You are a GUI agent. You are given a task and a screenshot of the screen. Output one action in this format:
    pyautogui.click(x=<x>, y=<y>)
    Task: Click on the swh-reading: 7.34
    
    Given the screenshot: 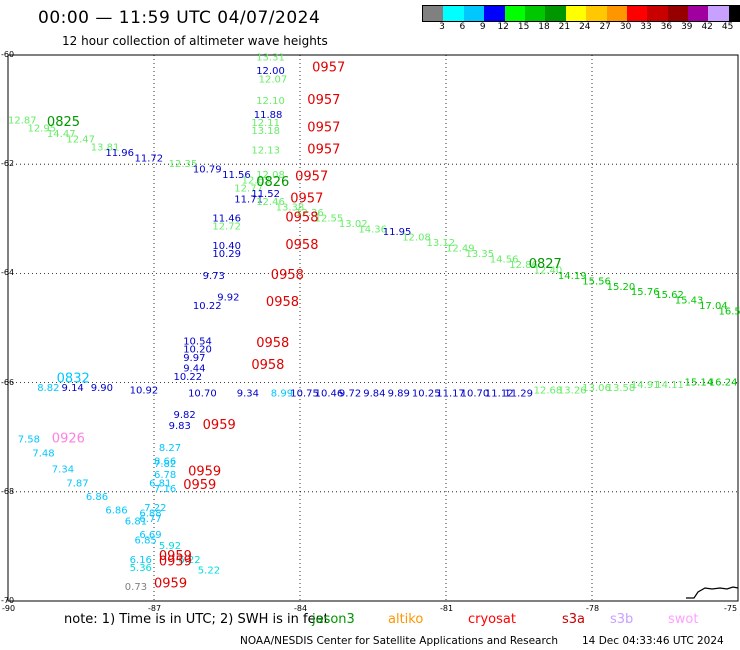 What is the action you would take?
    pyautogui.click(x=63, y=470)
    